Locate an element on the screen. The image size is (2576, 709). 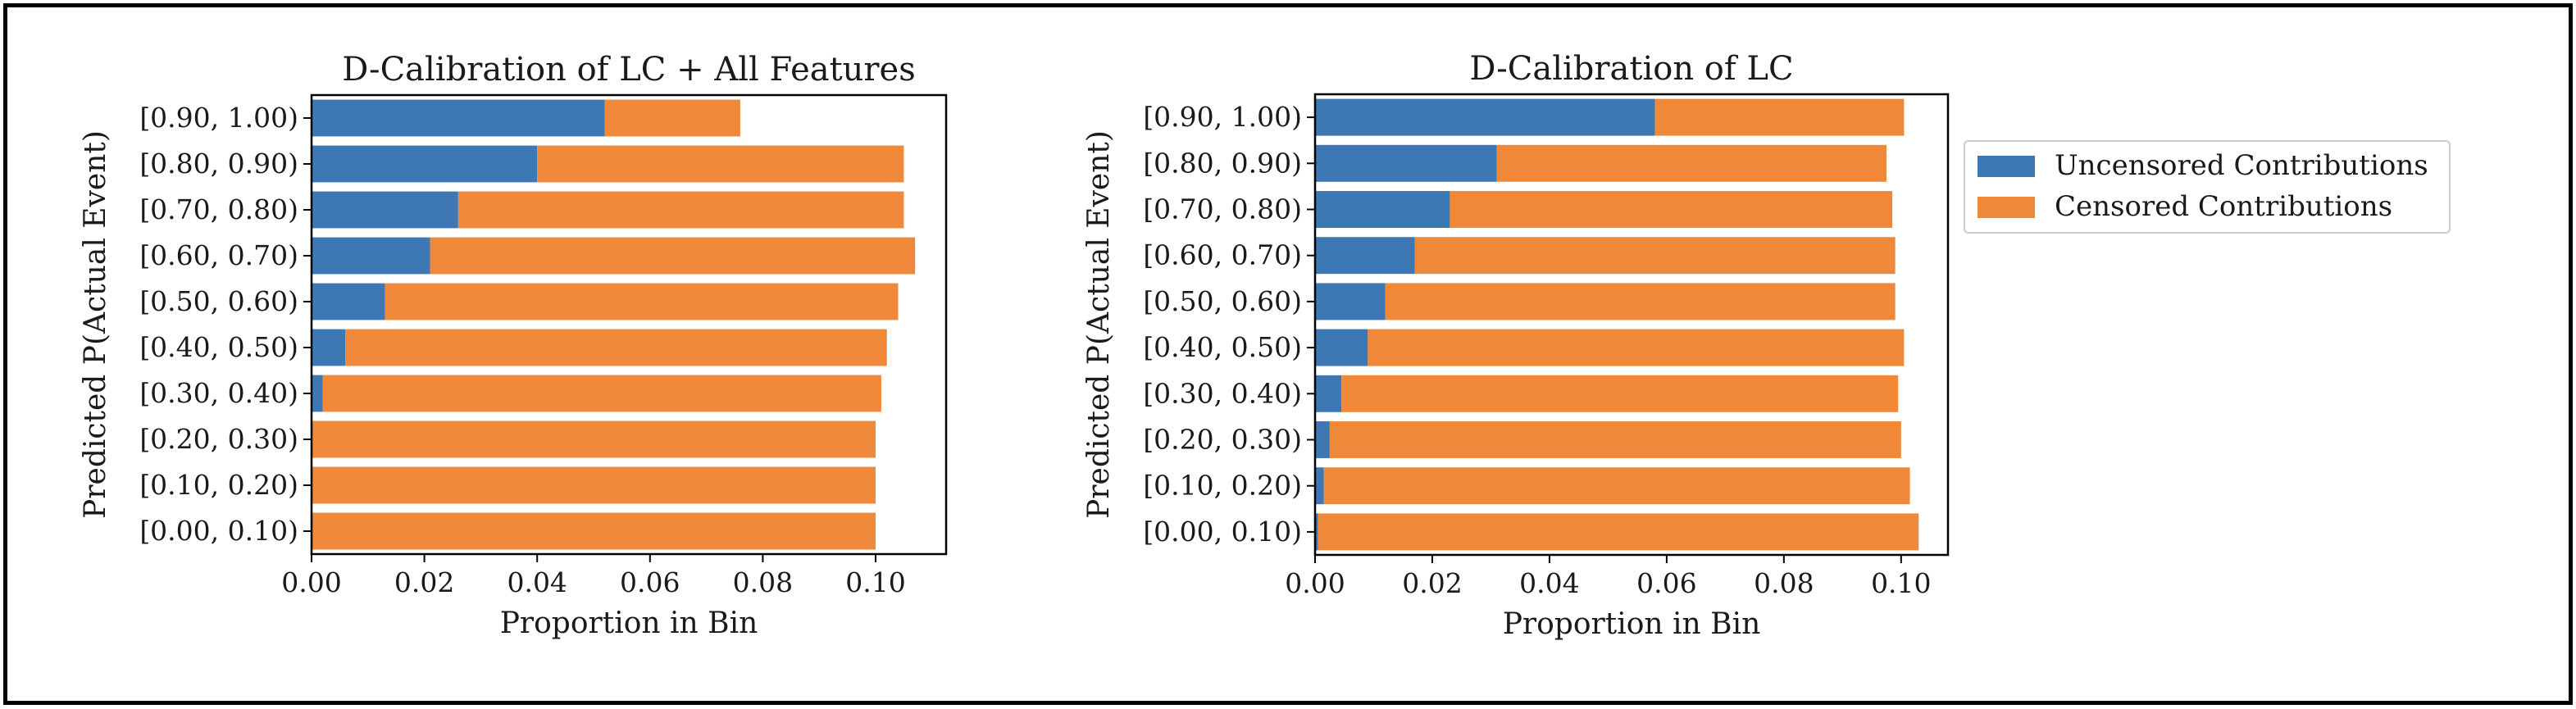
chart2-x-tick-label: 0.02 is located at coordinates (1432, 583).